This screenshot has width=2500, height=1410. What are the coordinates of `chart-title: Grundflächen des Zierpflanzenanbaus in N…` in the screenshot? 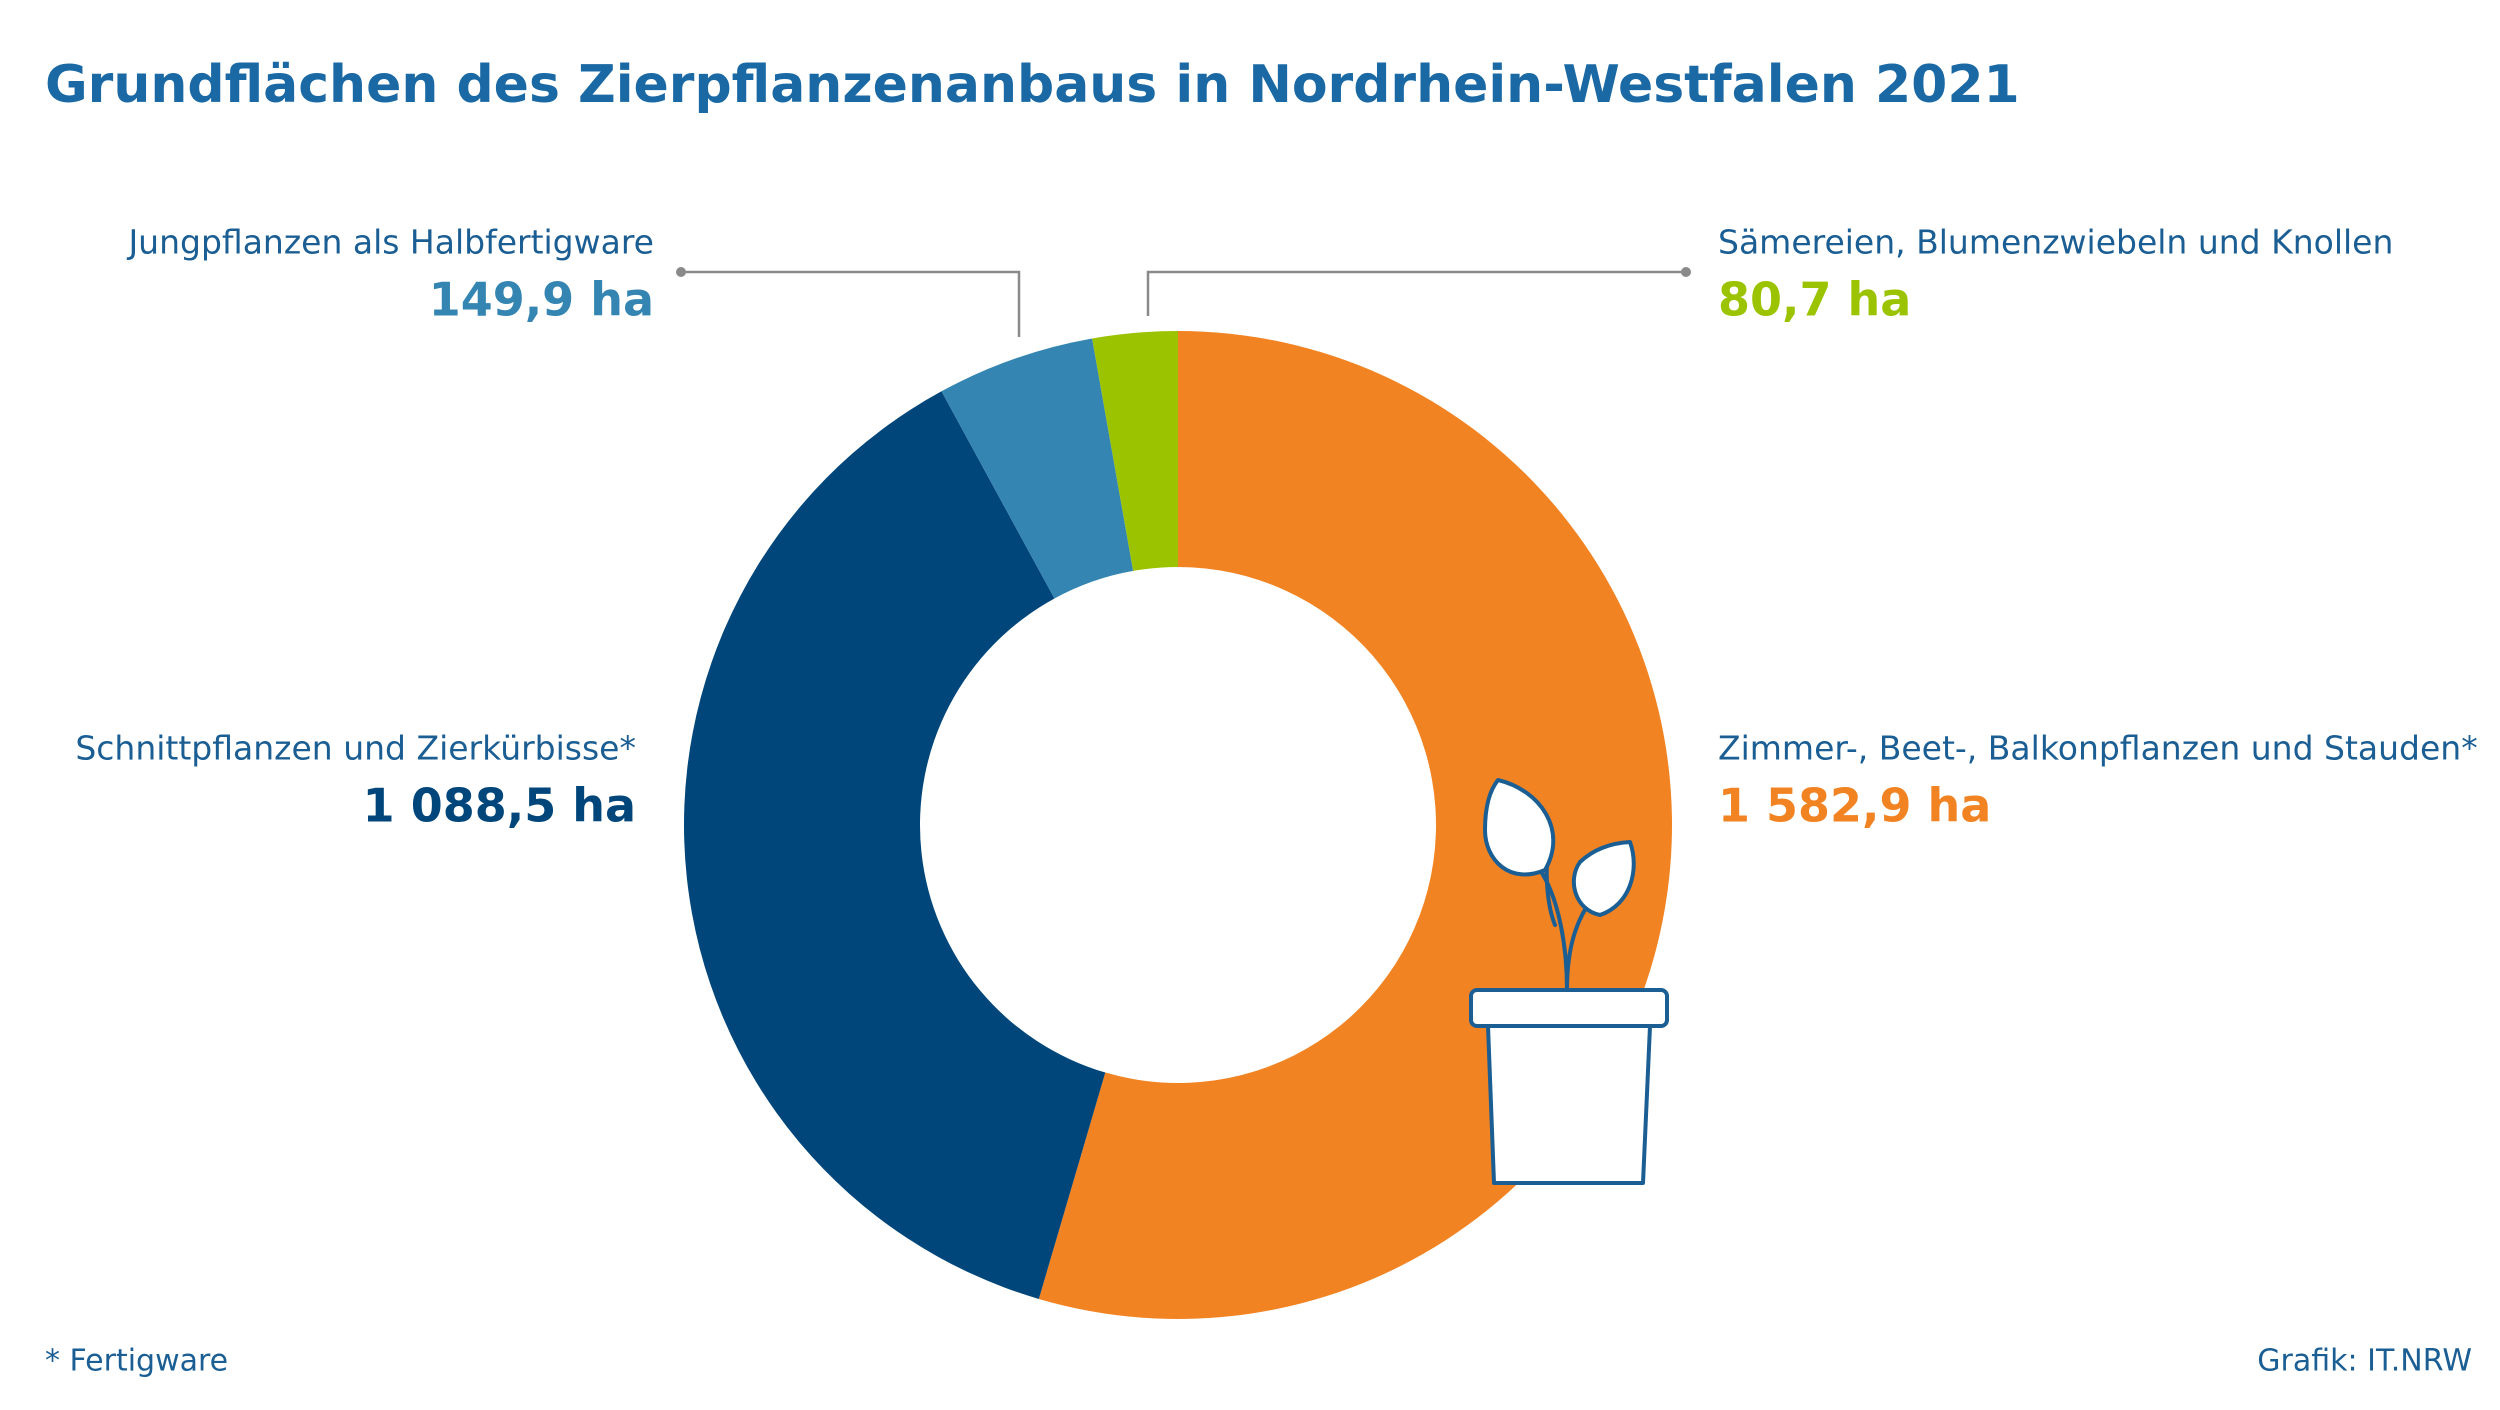 It's located at (1032, 85).